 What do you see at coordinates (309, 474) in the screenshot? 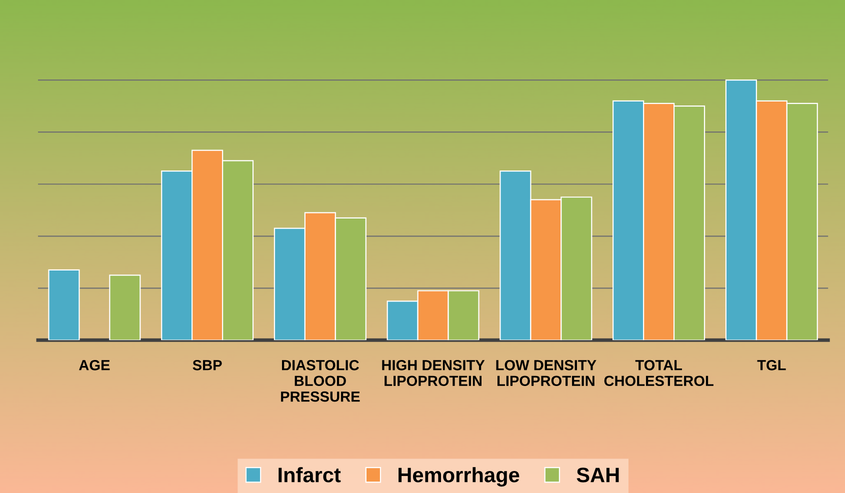
I see `legend-label: Infarct` at bounding box center [309, 474].